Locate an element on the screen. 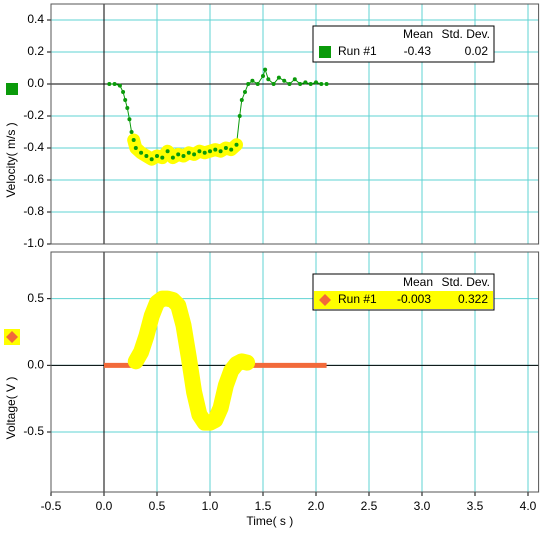 The image size is (545, 534). x-tick-label: 1.0 is located at coordinates (210, 506).